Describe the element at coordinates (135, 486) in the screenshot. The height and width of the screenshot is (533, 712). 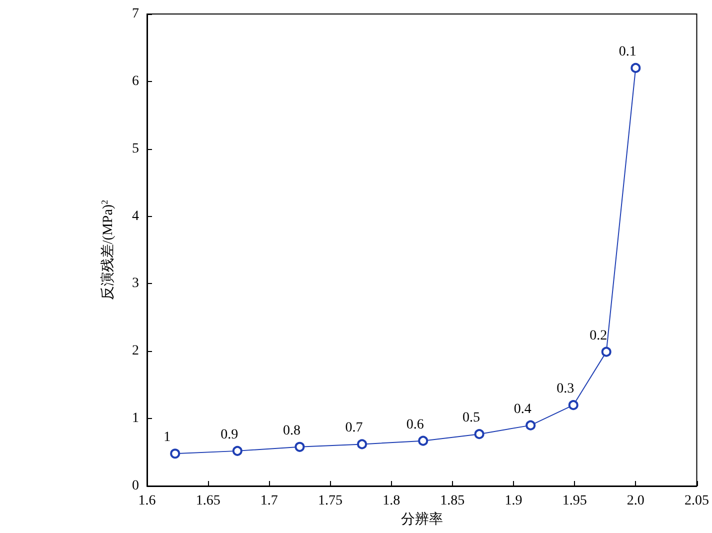
I see `y-tick-label: 0` at that location.